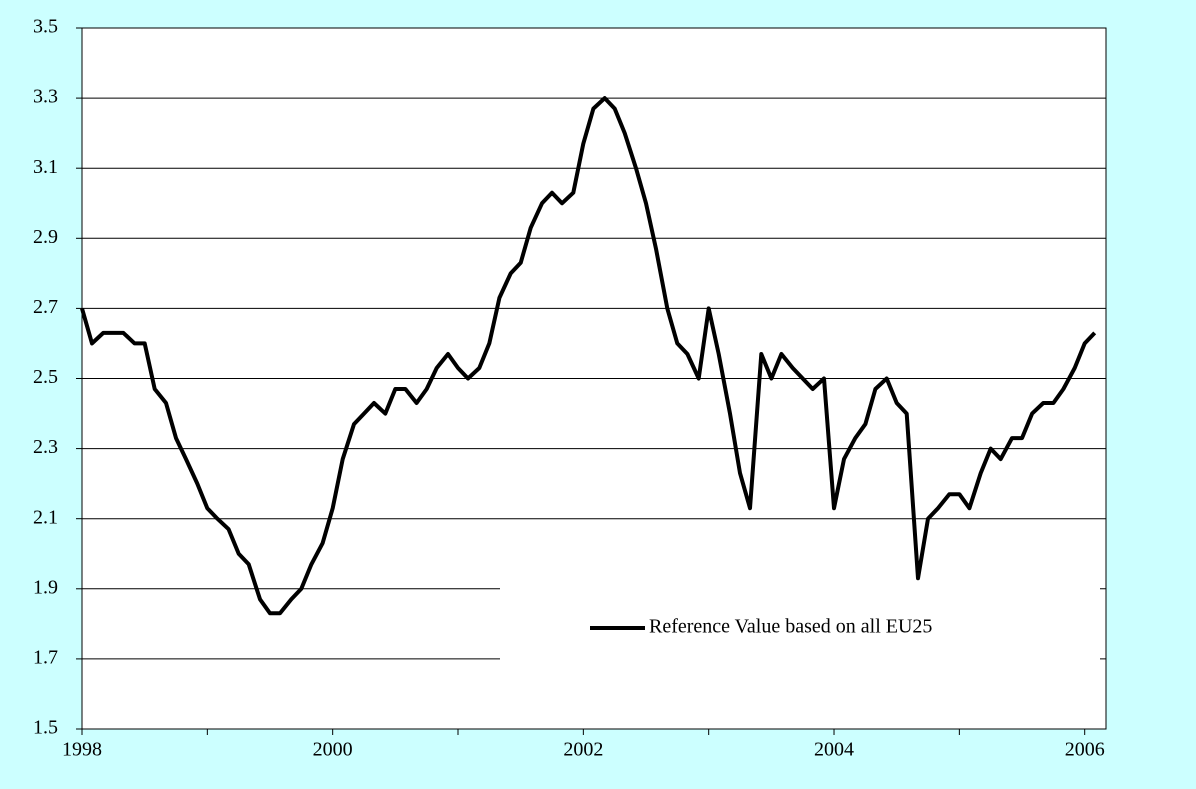 Image resolution: width=1196 pixels, height=789 pixels. What do you see at coordinates (45, 728) in the screenshot?
I see `y-tick-label: 1.5` at bounding box center [45, 728].